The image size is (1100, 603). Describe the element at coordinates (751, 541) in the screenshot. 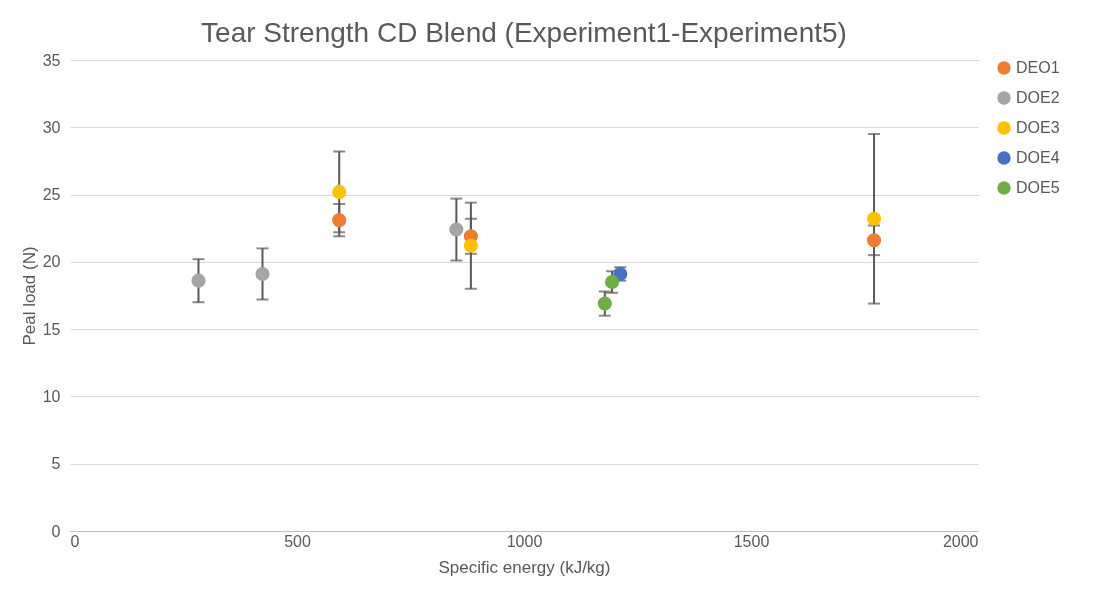

I see `x-tick-label: 1500` at that location.